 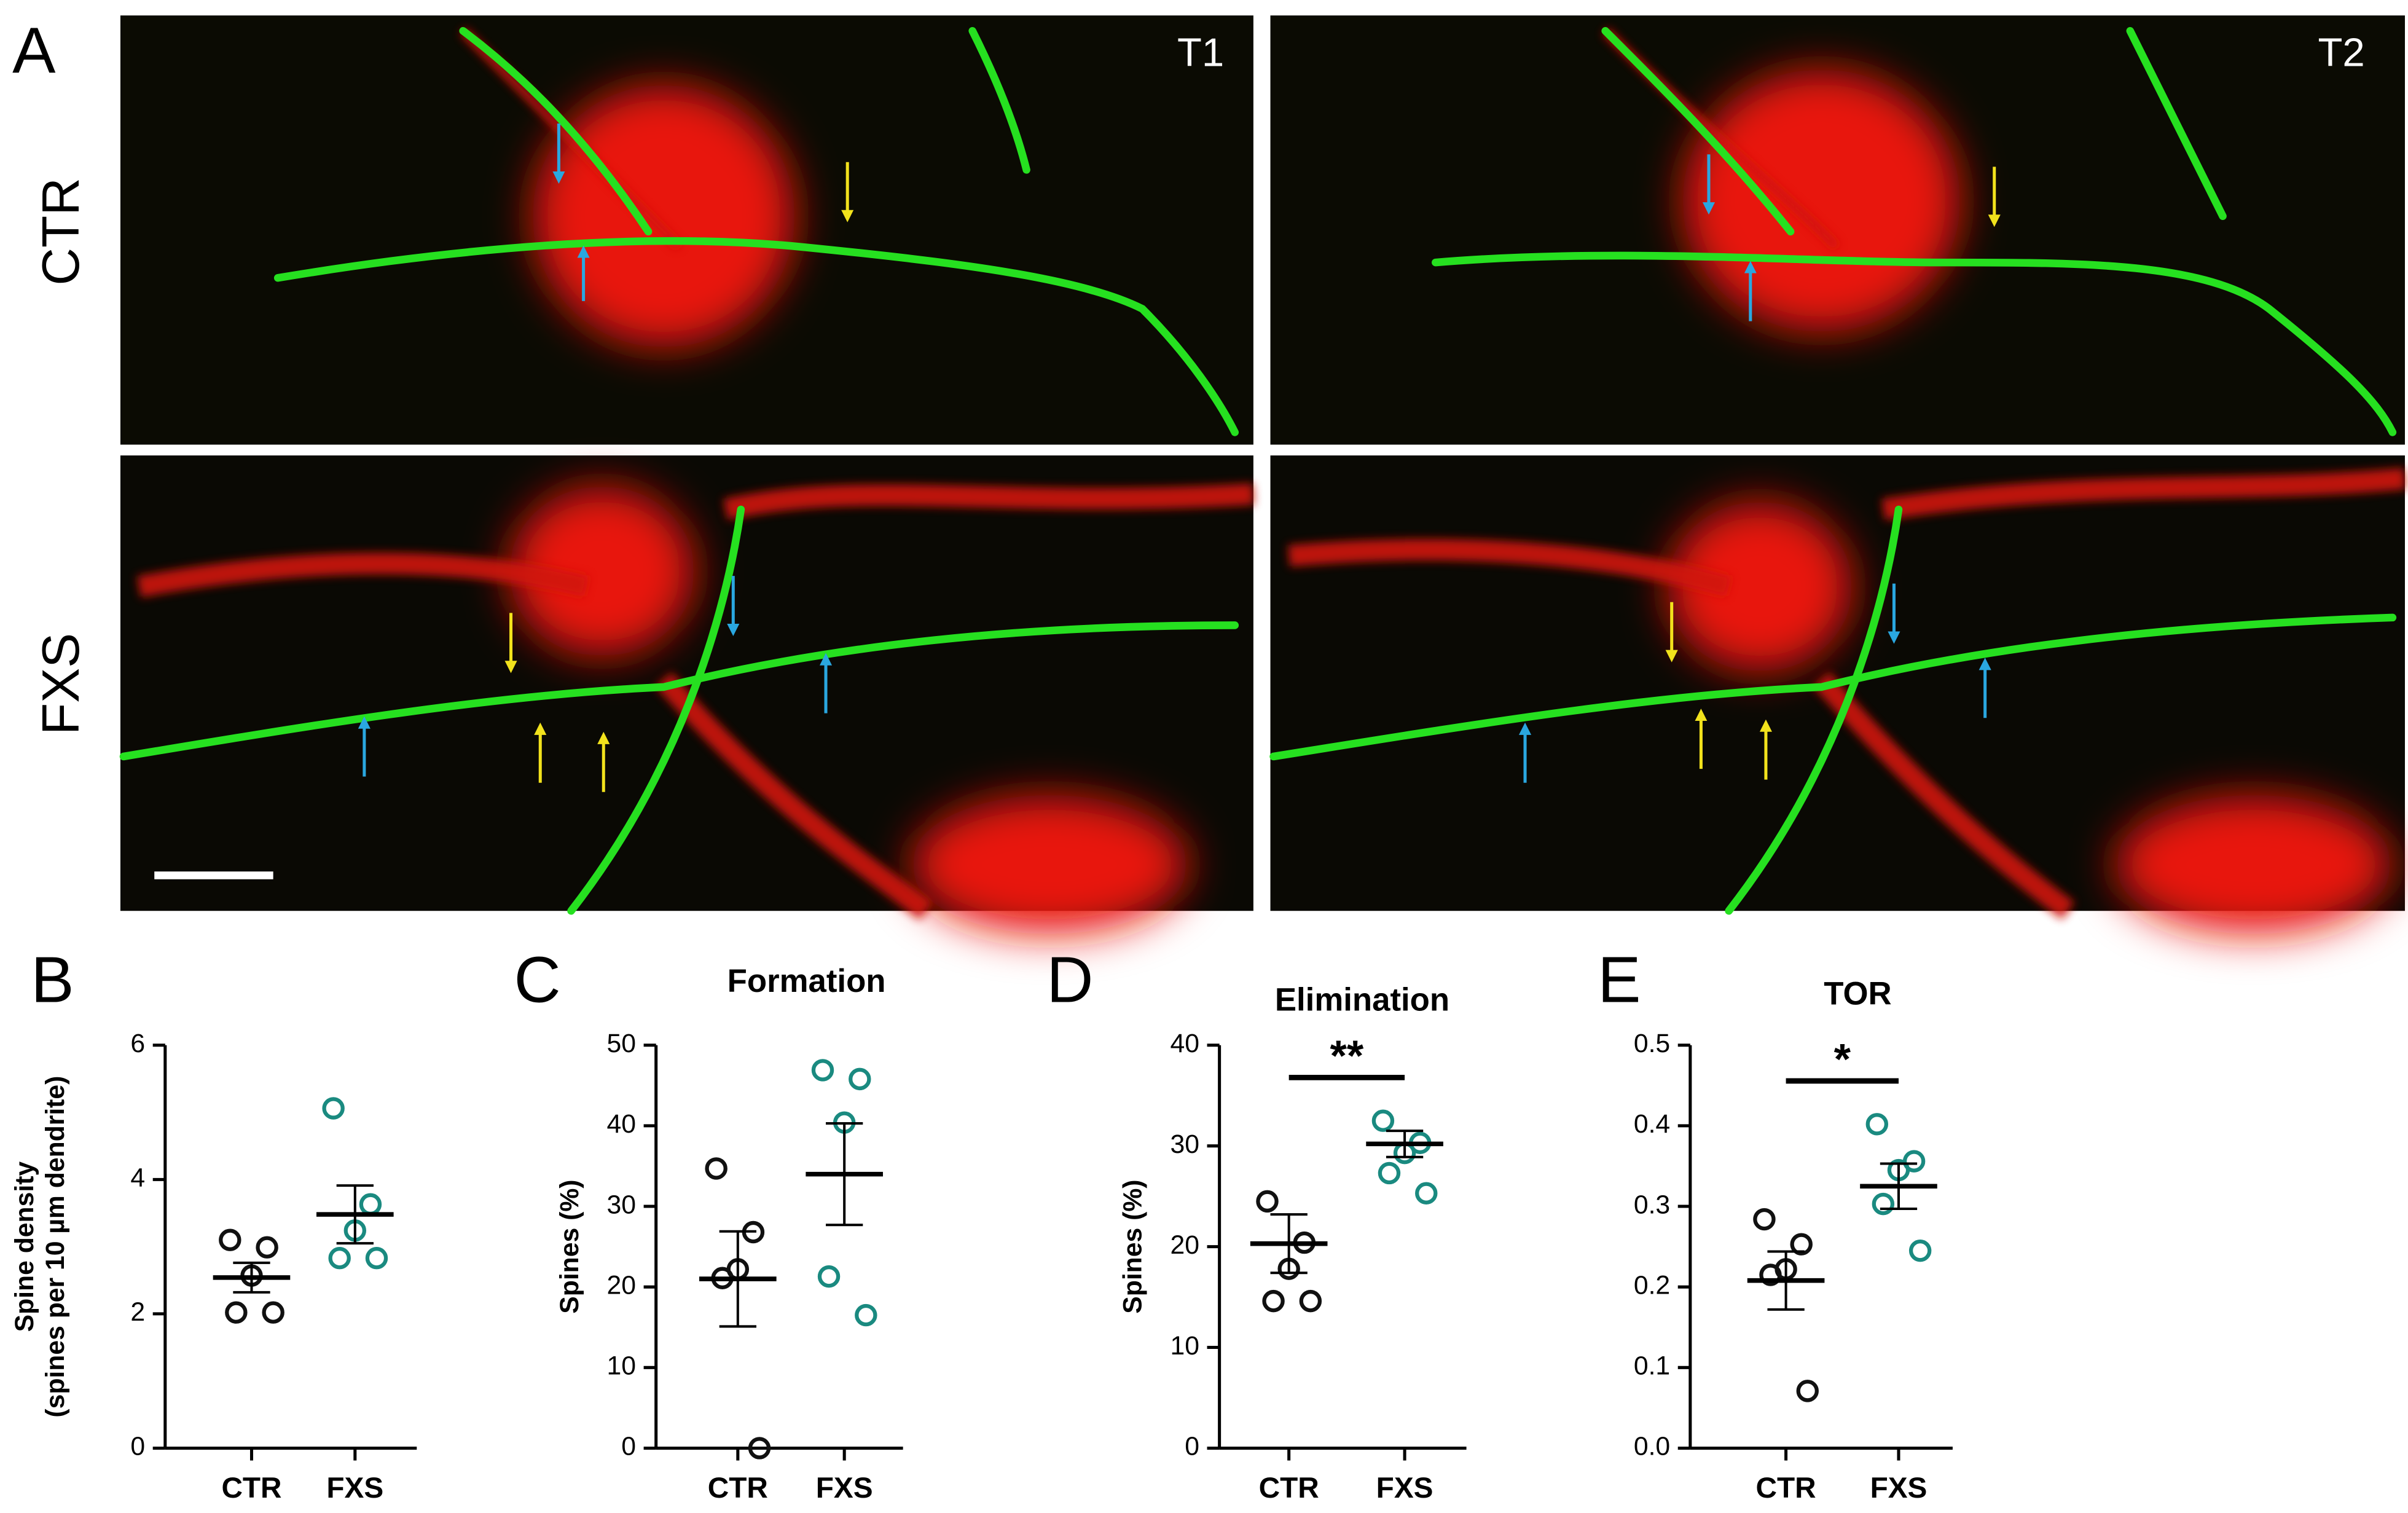 I want to click on panel-label: C, so click(x=537, y=980).